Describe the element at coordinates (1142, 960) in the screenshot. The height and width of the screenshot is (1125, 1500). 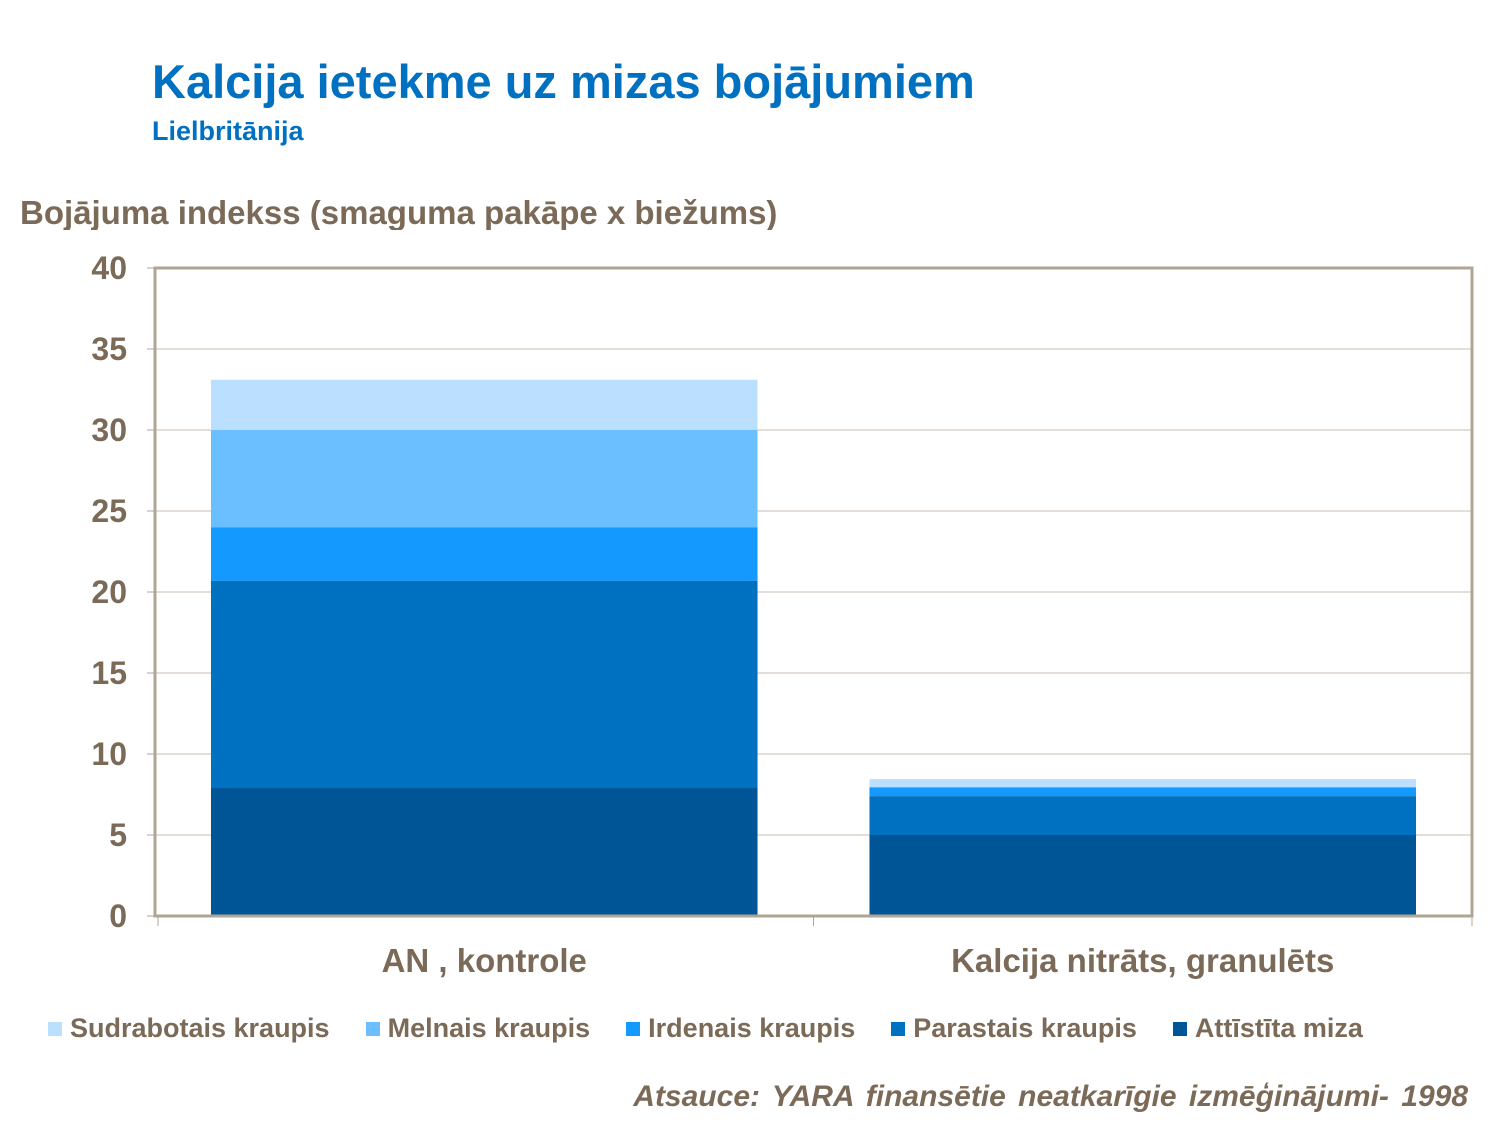
I see `x-tick-label: Kalcija nitrāts, granulēts` at that location.